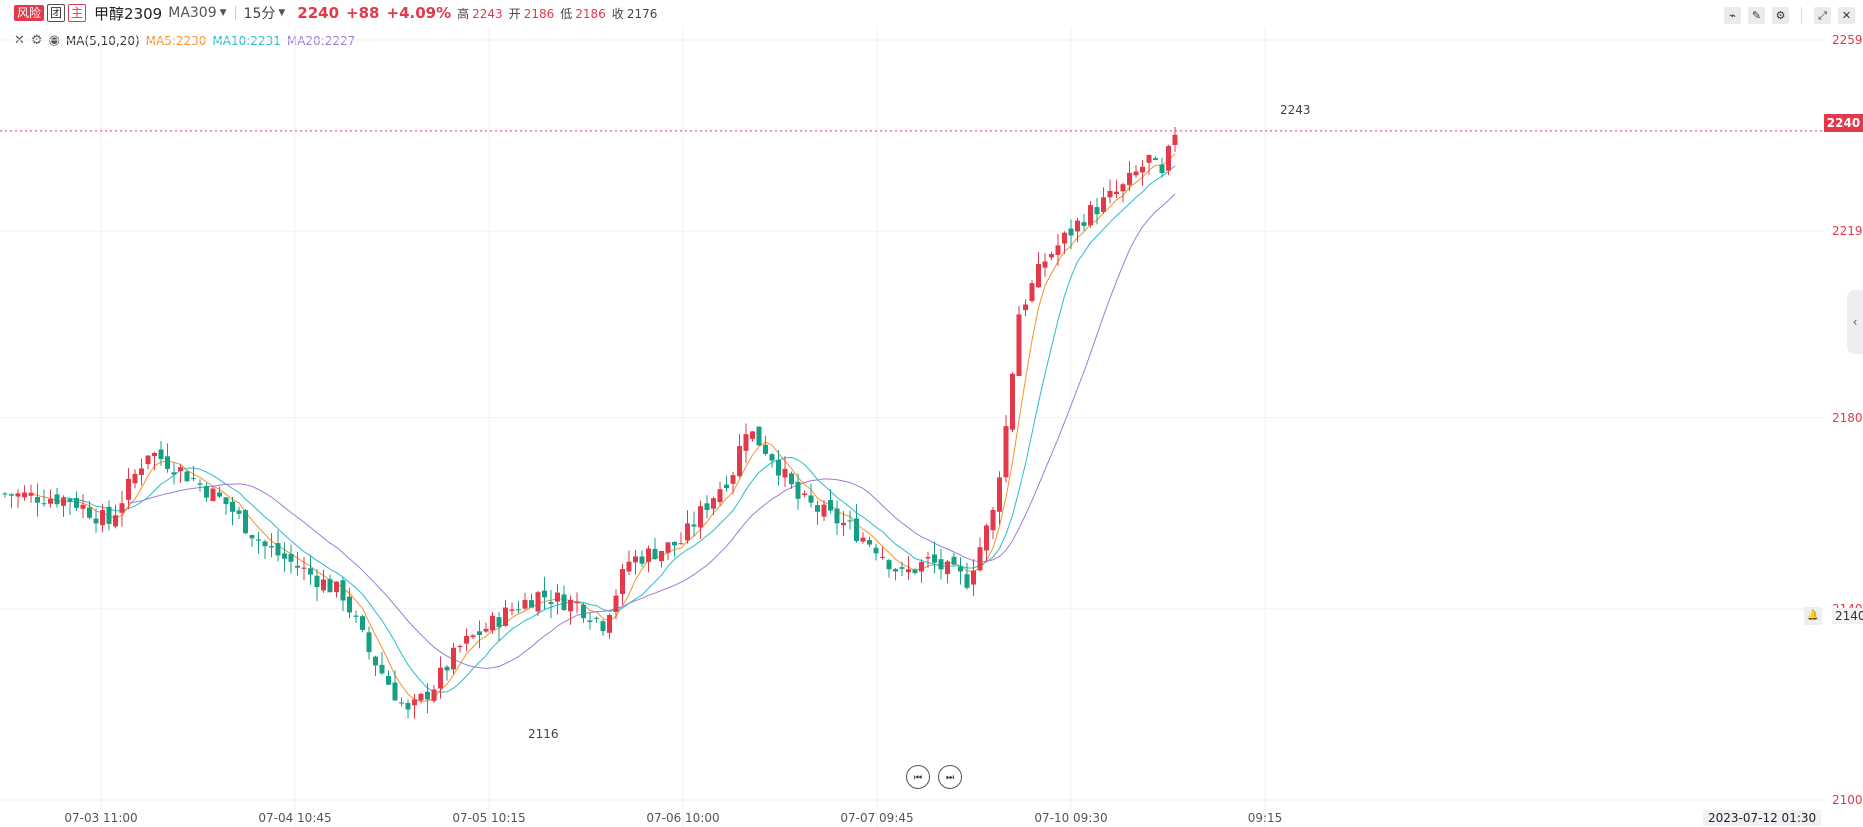 The image size is (1863, 827). Describe the element at coordinates (950, 777) in the screenshot. I see `next-icon: ⏭` at that location.